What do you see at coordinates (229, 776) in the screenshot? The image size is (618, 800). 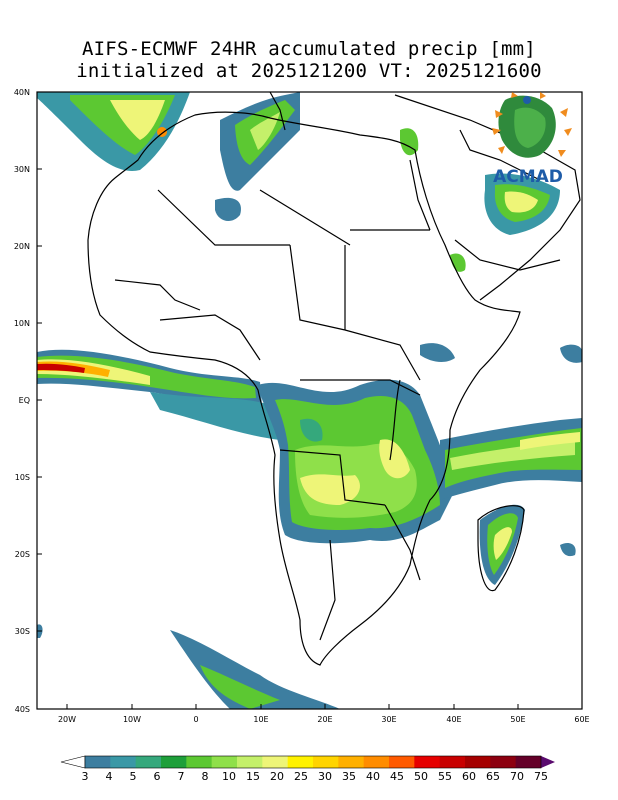 I see `colorbar-label: 10` at bounding box center [229, 776].